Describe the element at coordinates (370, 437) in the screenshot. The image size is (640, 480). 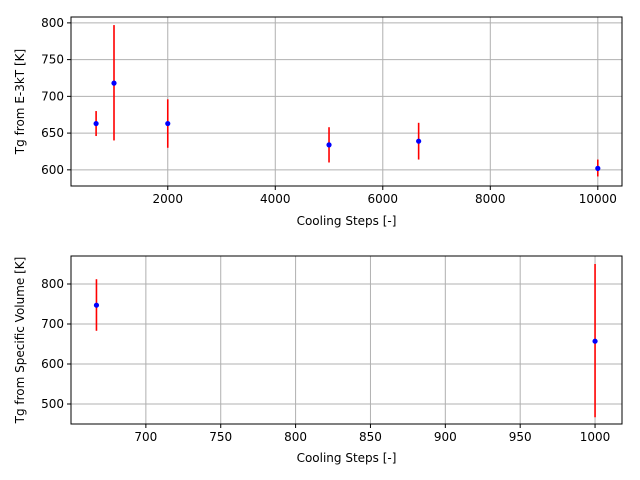
I see `bottom-x-tick-label: 850` at that location.